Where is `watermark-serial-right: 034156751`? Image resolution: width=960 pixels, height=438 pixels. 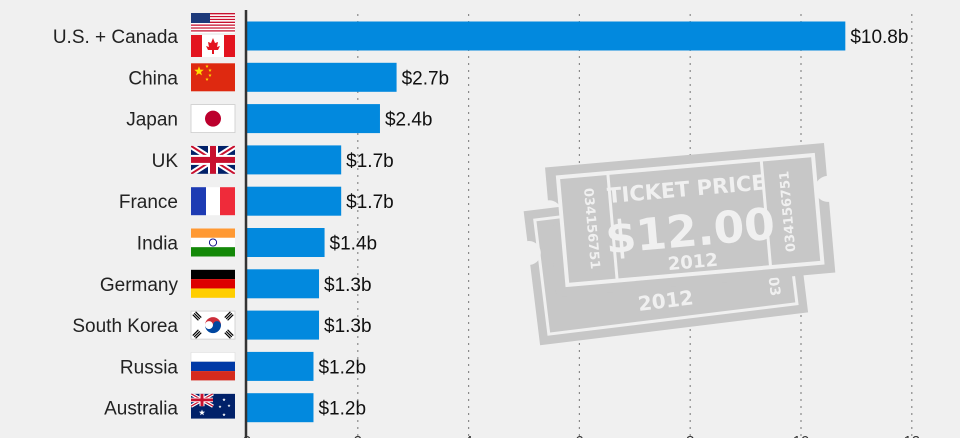
watermark-serial-right: 034156751 is located at coordinates (788, 211).